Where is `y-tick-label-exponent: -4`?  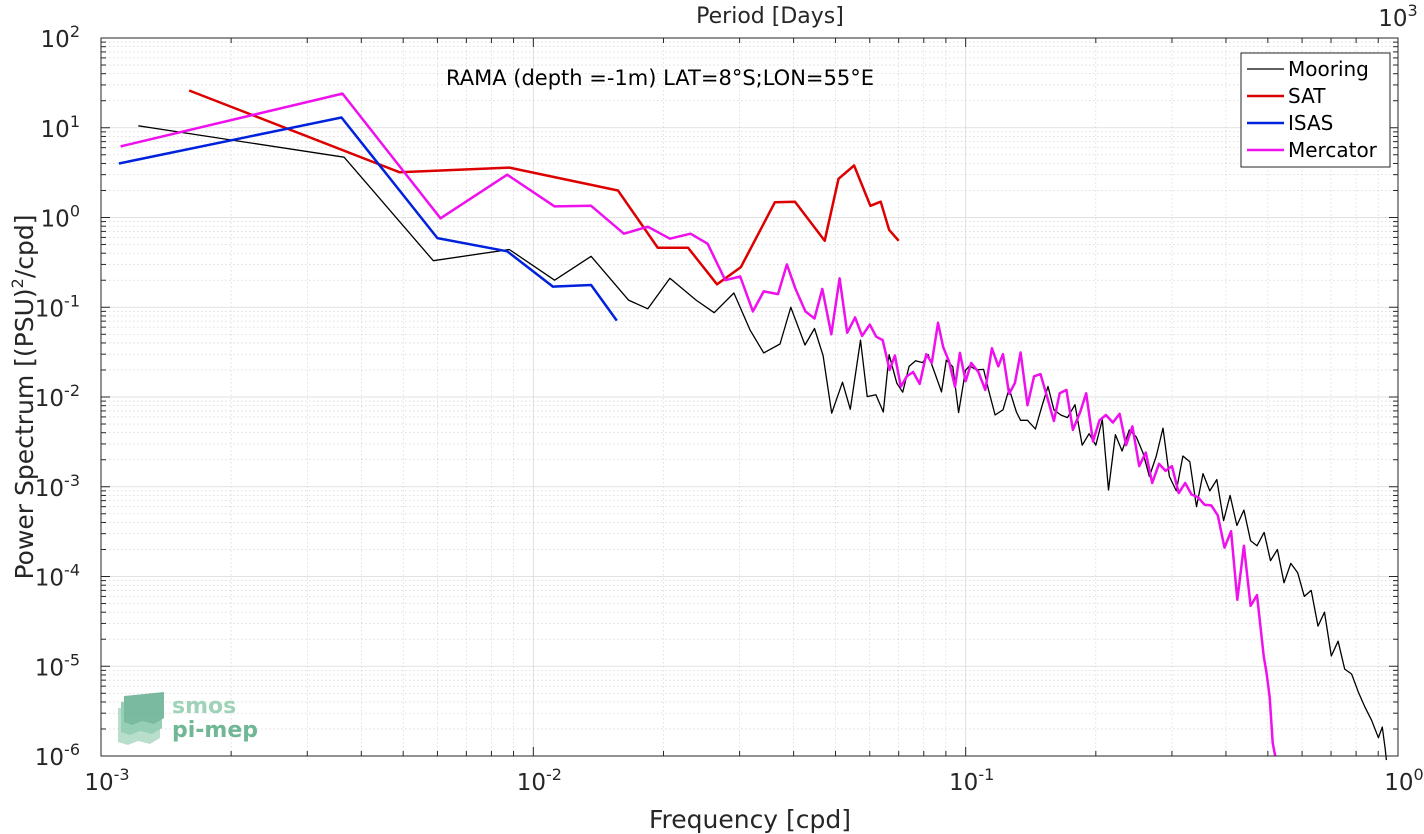
y-tick-label-exponent: -4 is located at coordinates (72, 570).